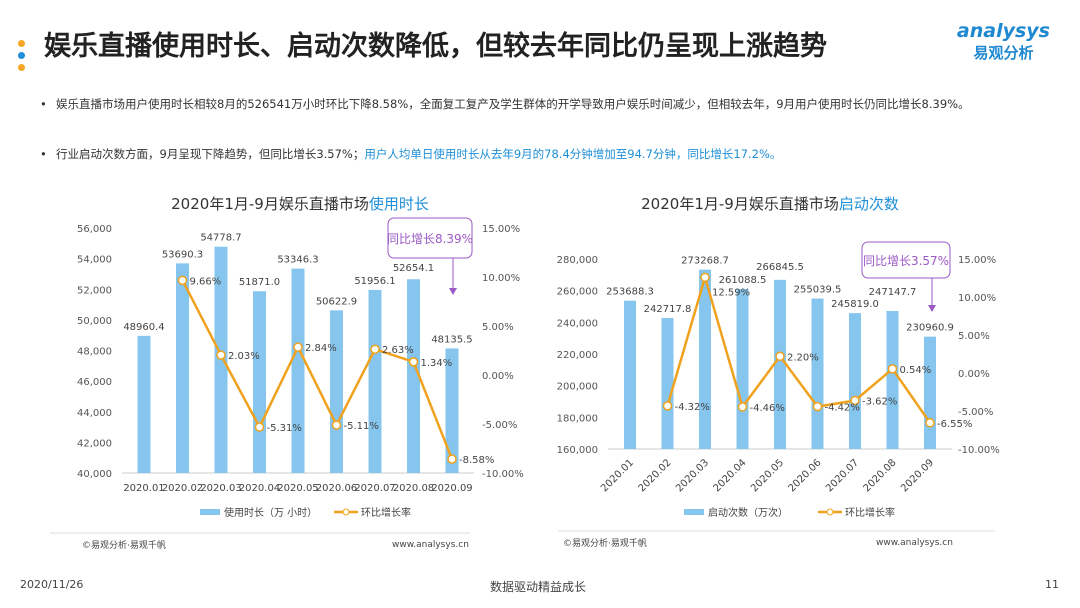 The height and width of the screenshot is (608, 1080). Describe the element at coordinates (22, 58) in the screenshot. I see `title-dots-icon` at that location.